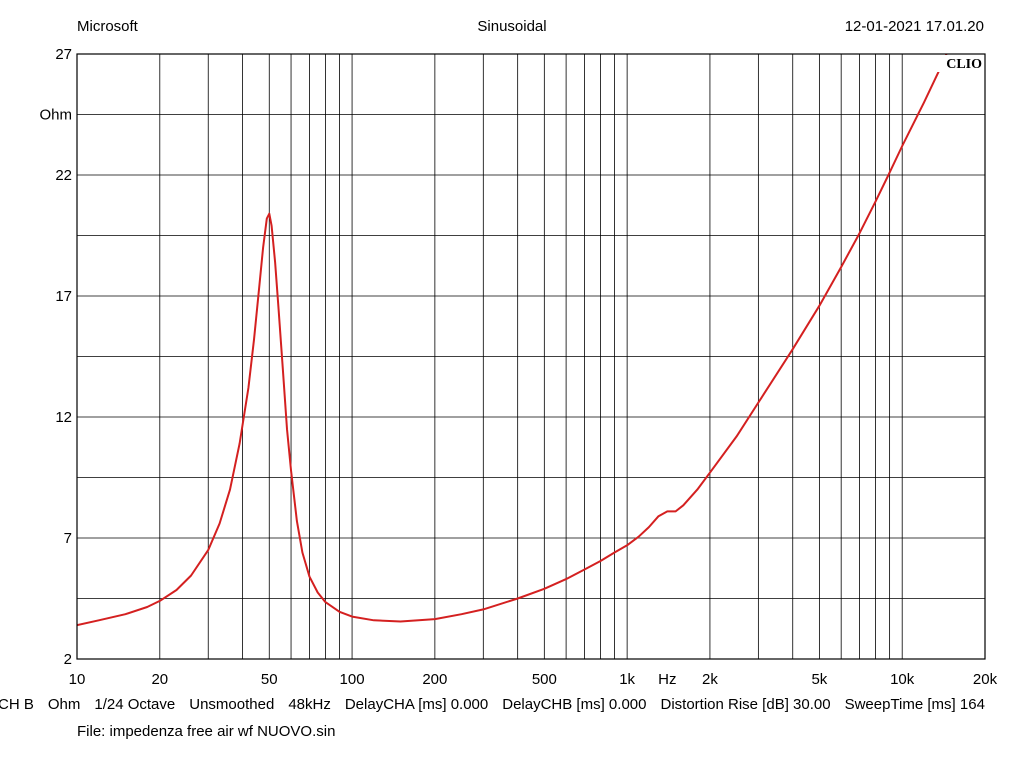 The height and width of the screenshot is (768, 1024). Describe the element at coordinates (68, 659) in the screenshot. I see `y-tick-label: 2` at that location.